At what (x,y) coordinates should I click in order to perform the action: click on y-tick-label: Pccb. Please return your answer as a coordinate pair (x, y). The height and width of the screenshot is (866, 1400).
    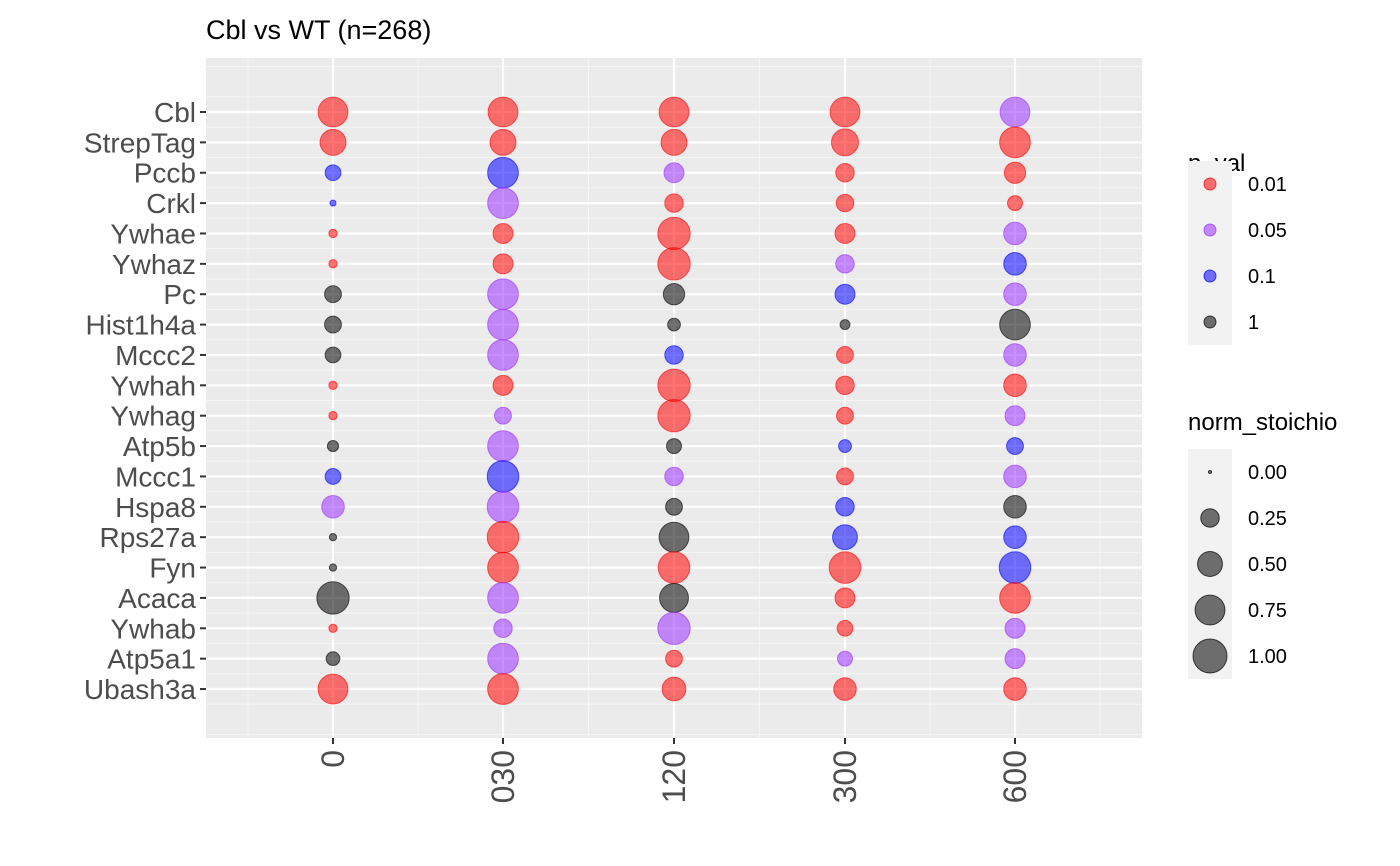
    Looking at the image, I should click on (165, 173).